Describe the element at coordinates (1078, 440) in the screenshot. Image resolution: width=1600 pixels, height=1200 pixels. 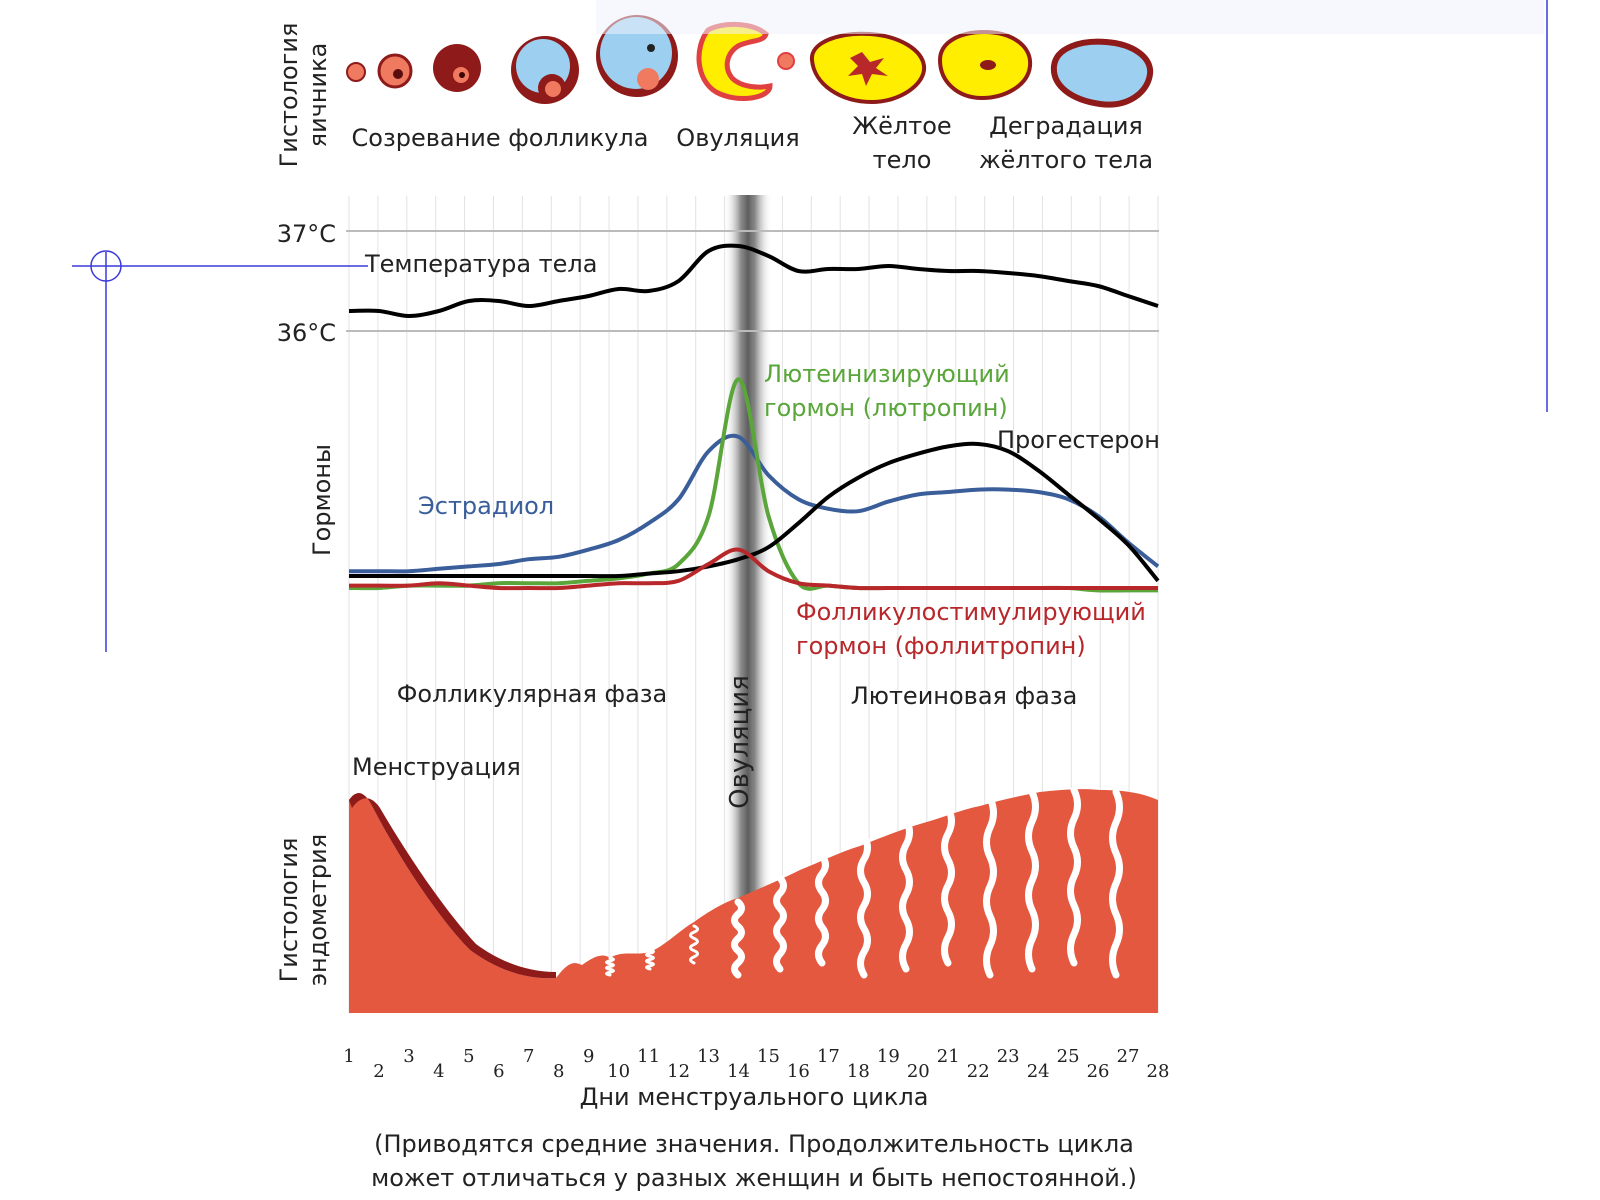
I see `progesterone-label: Прогестерон` at that location.